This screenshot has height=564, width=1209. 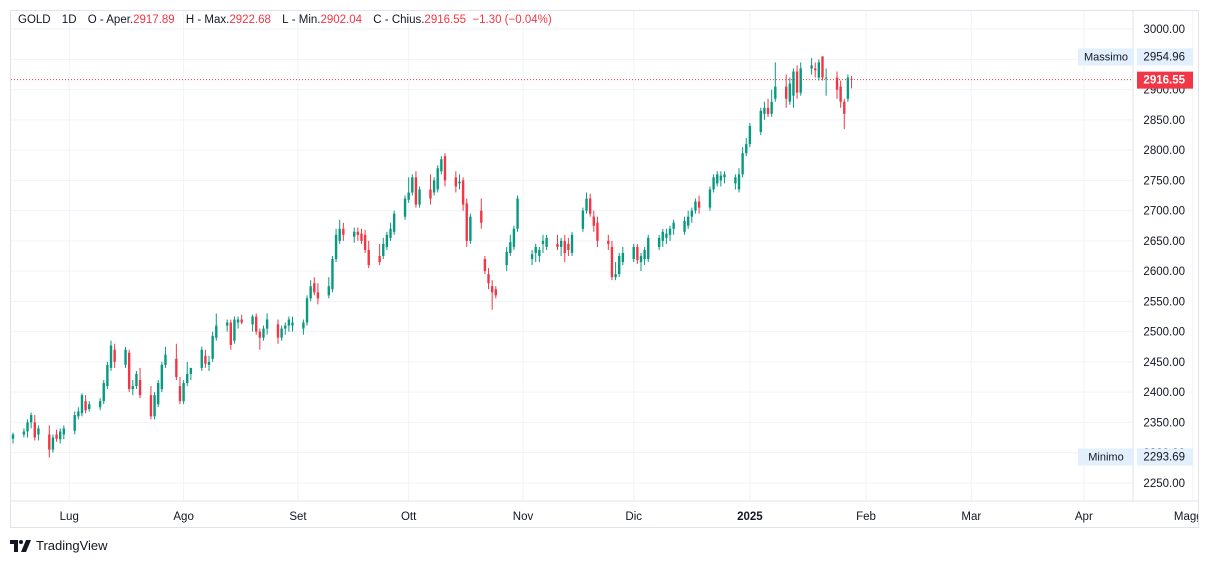 I want to click on legend-high-text: - Max., so click(x=213, y=20).